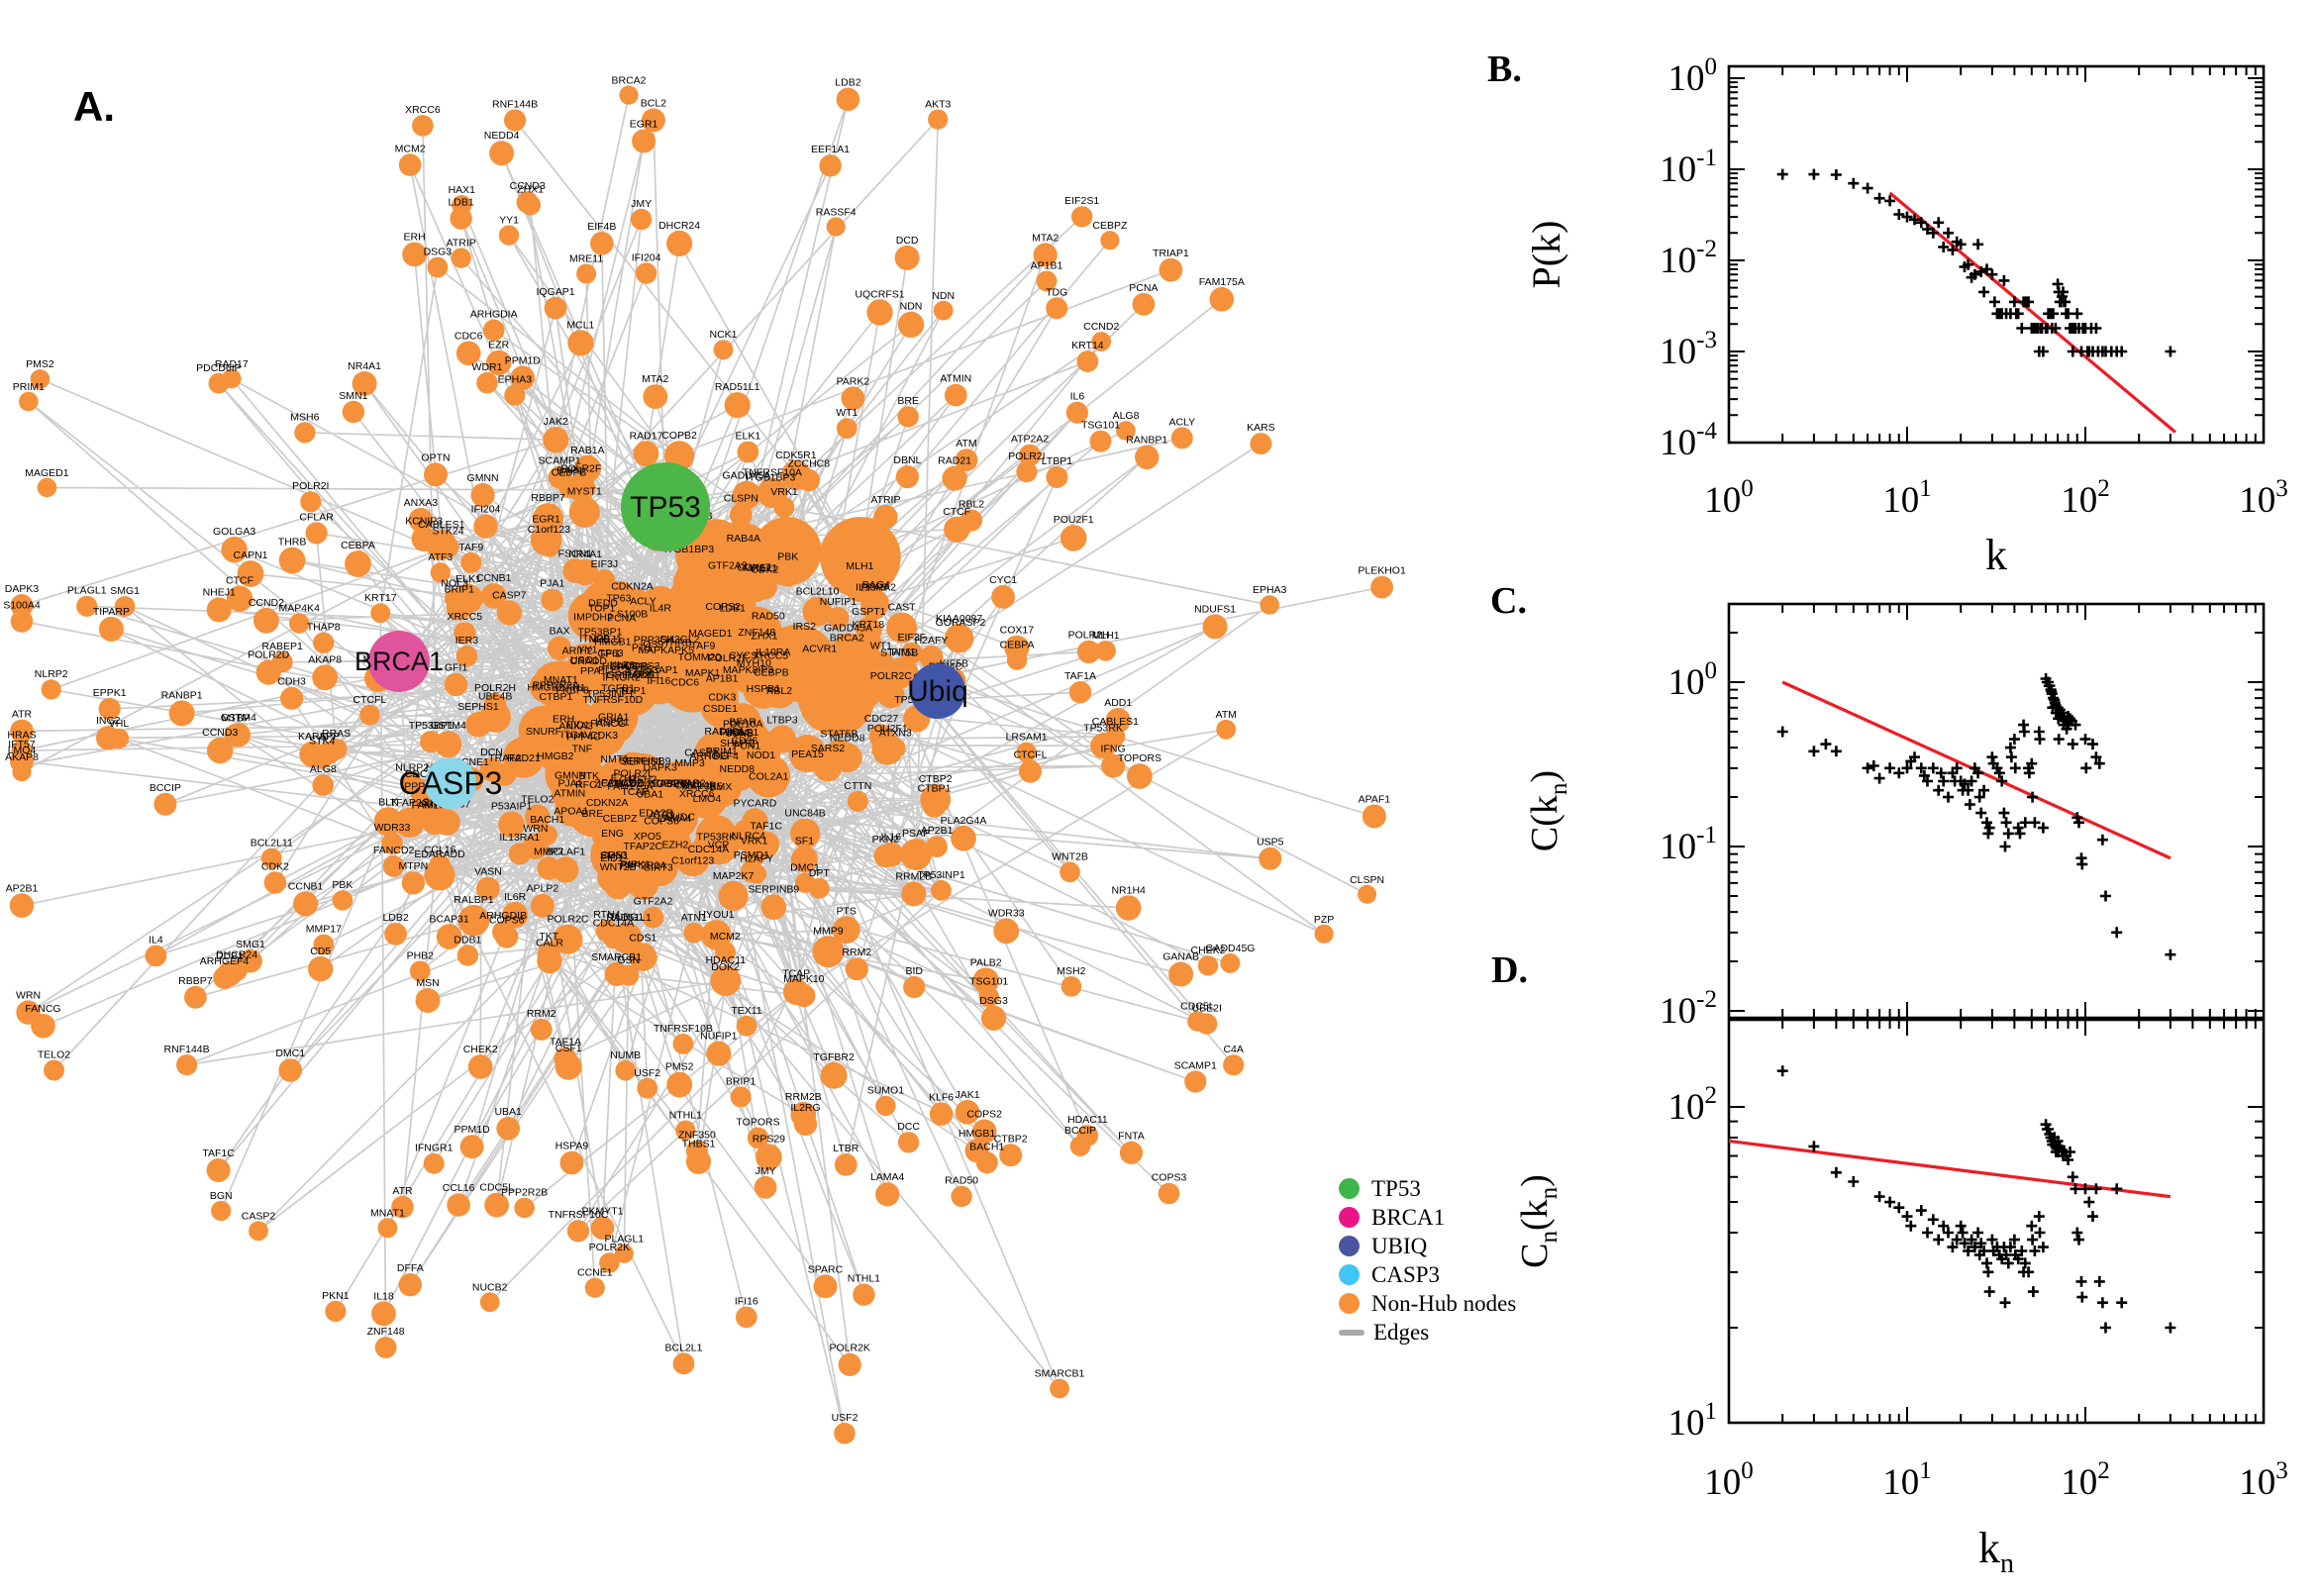 Image resolution: width=2323 pixels, height=1596 pixels. Describe the element at coordinates (907, 460) in the screenshot. I see `network-node-label: DBNL` at that location.